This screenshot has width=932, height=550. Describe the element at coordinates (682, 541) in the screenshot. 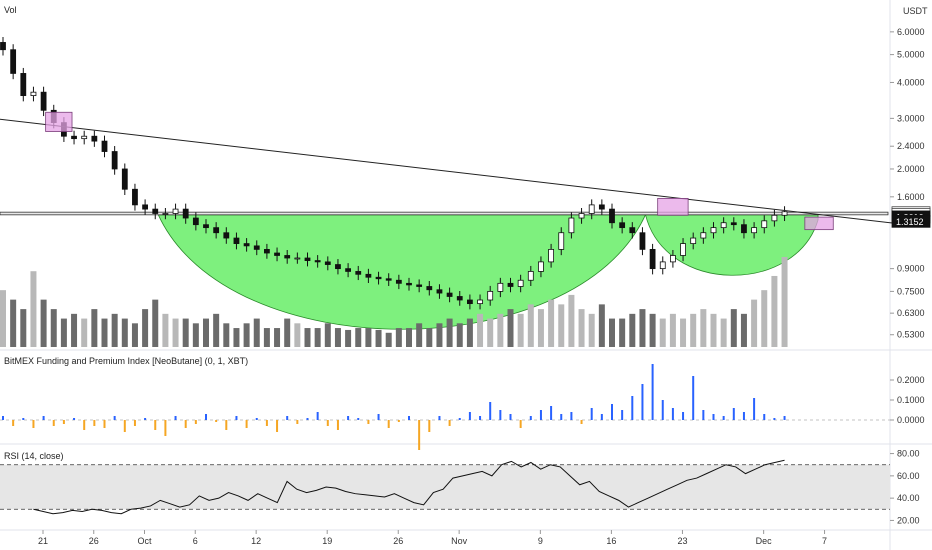

I see `time-tick-label: 23` at that location.